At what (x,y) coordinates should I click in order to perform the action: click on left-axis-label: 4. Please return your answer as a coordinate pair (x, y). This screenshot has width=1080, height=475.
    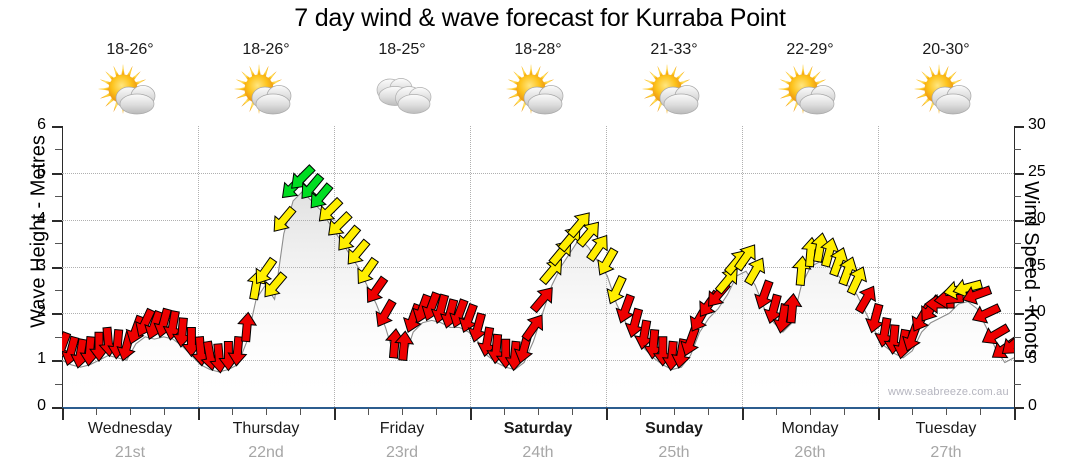
    Looking at the image, I should click on (41, 218).